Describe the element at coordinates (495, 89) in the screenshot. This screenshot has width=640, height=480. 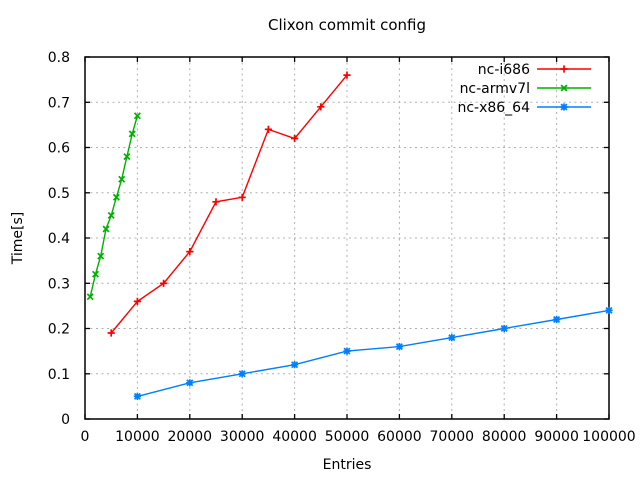
I see `legend-label-nc-armv7l: nc-armv7l` at that location.